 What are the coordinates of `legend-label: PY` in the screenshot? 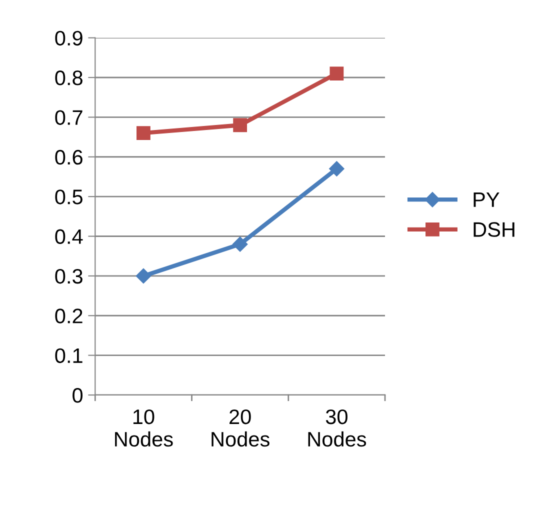 It's located at (487, 199).